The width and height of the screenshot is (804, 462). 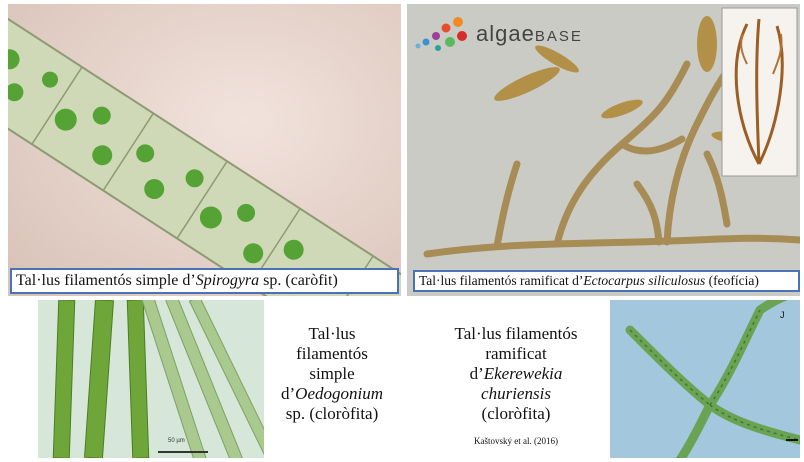 What do you see at coordinates (298, 280) in the screenshot?
I see `caption-text-suffix: sp. (caròfit)` at bounding box center [298, 280].